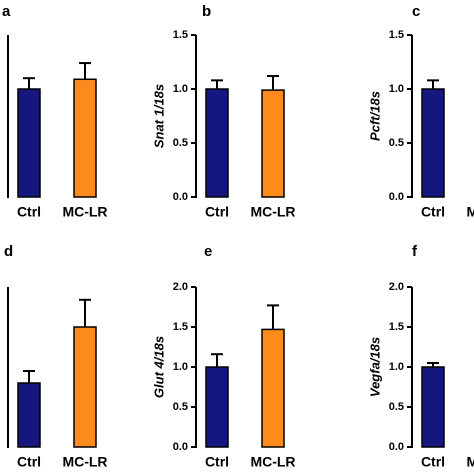 The width and height of the screenshot is (474, 474). Describe the element at coordinates (416, 11) in the screenshot. I see `panel-label: c` at that location.